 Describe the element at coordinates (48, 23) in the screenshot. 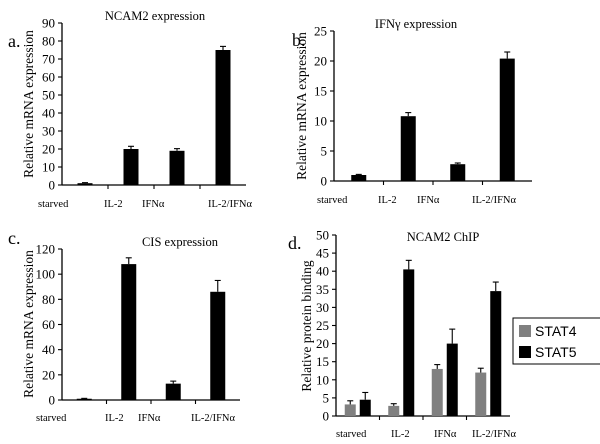

I see `y-tick-label: 90` at that location.